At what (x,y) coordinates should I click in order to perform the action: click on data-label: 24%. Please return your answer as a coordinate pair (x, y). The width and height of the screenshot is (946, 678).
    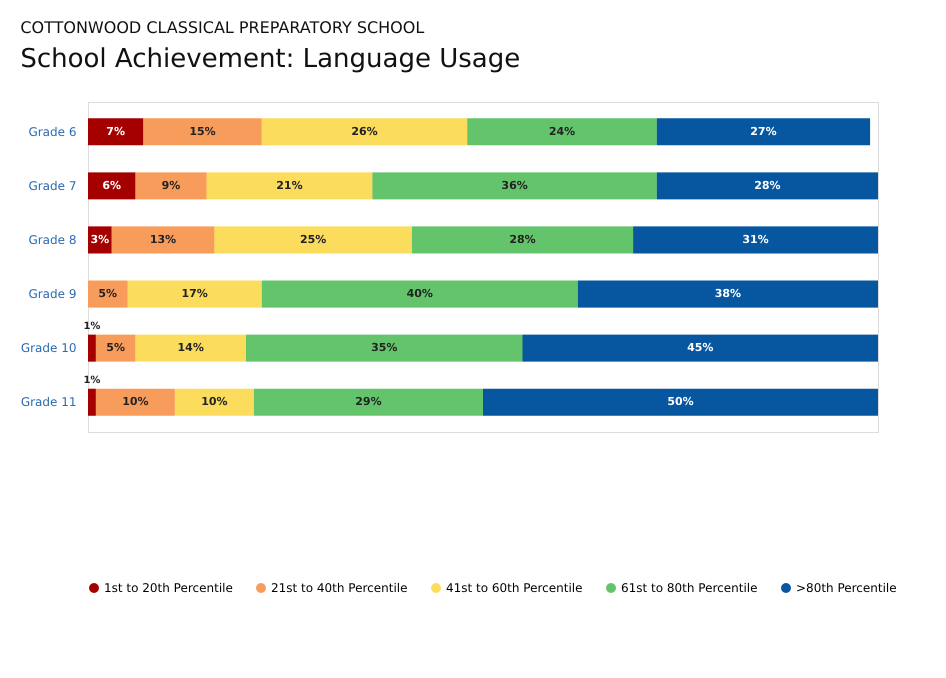
    Looking at the image, I should click on (562, 131).